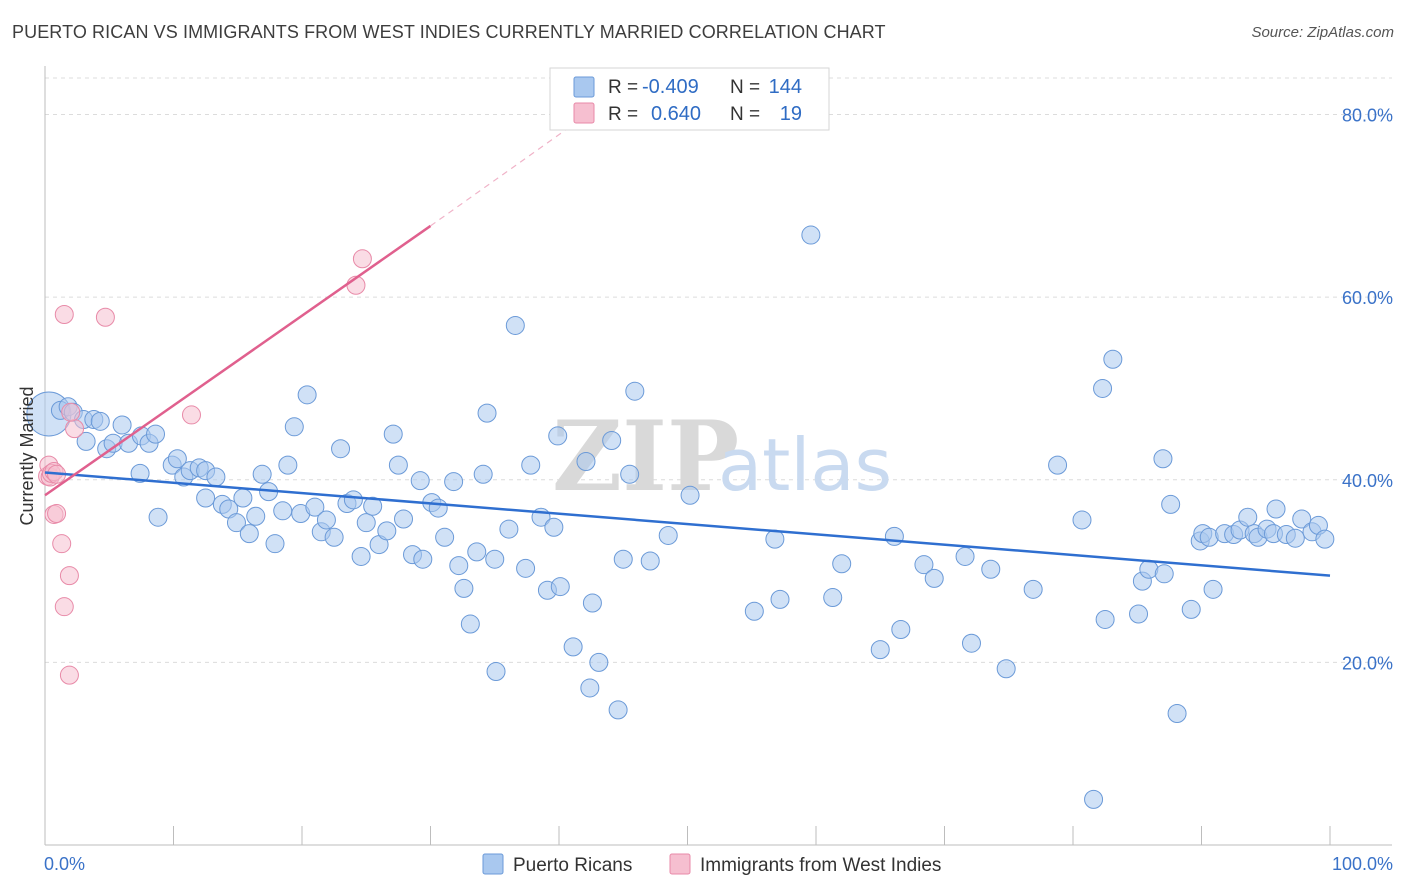  I want to click on blue-trend-line, so click(687, 524).